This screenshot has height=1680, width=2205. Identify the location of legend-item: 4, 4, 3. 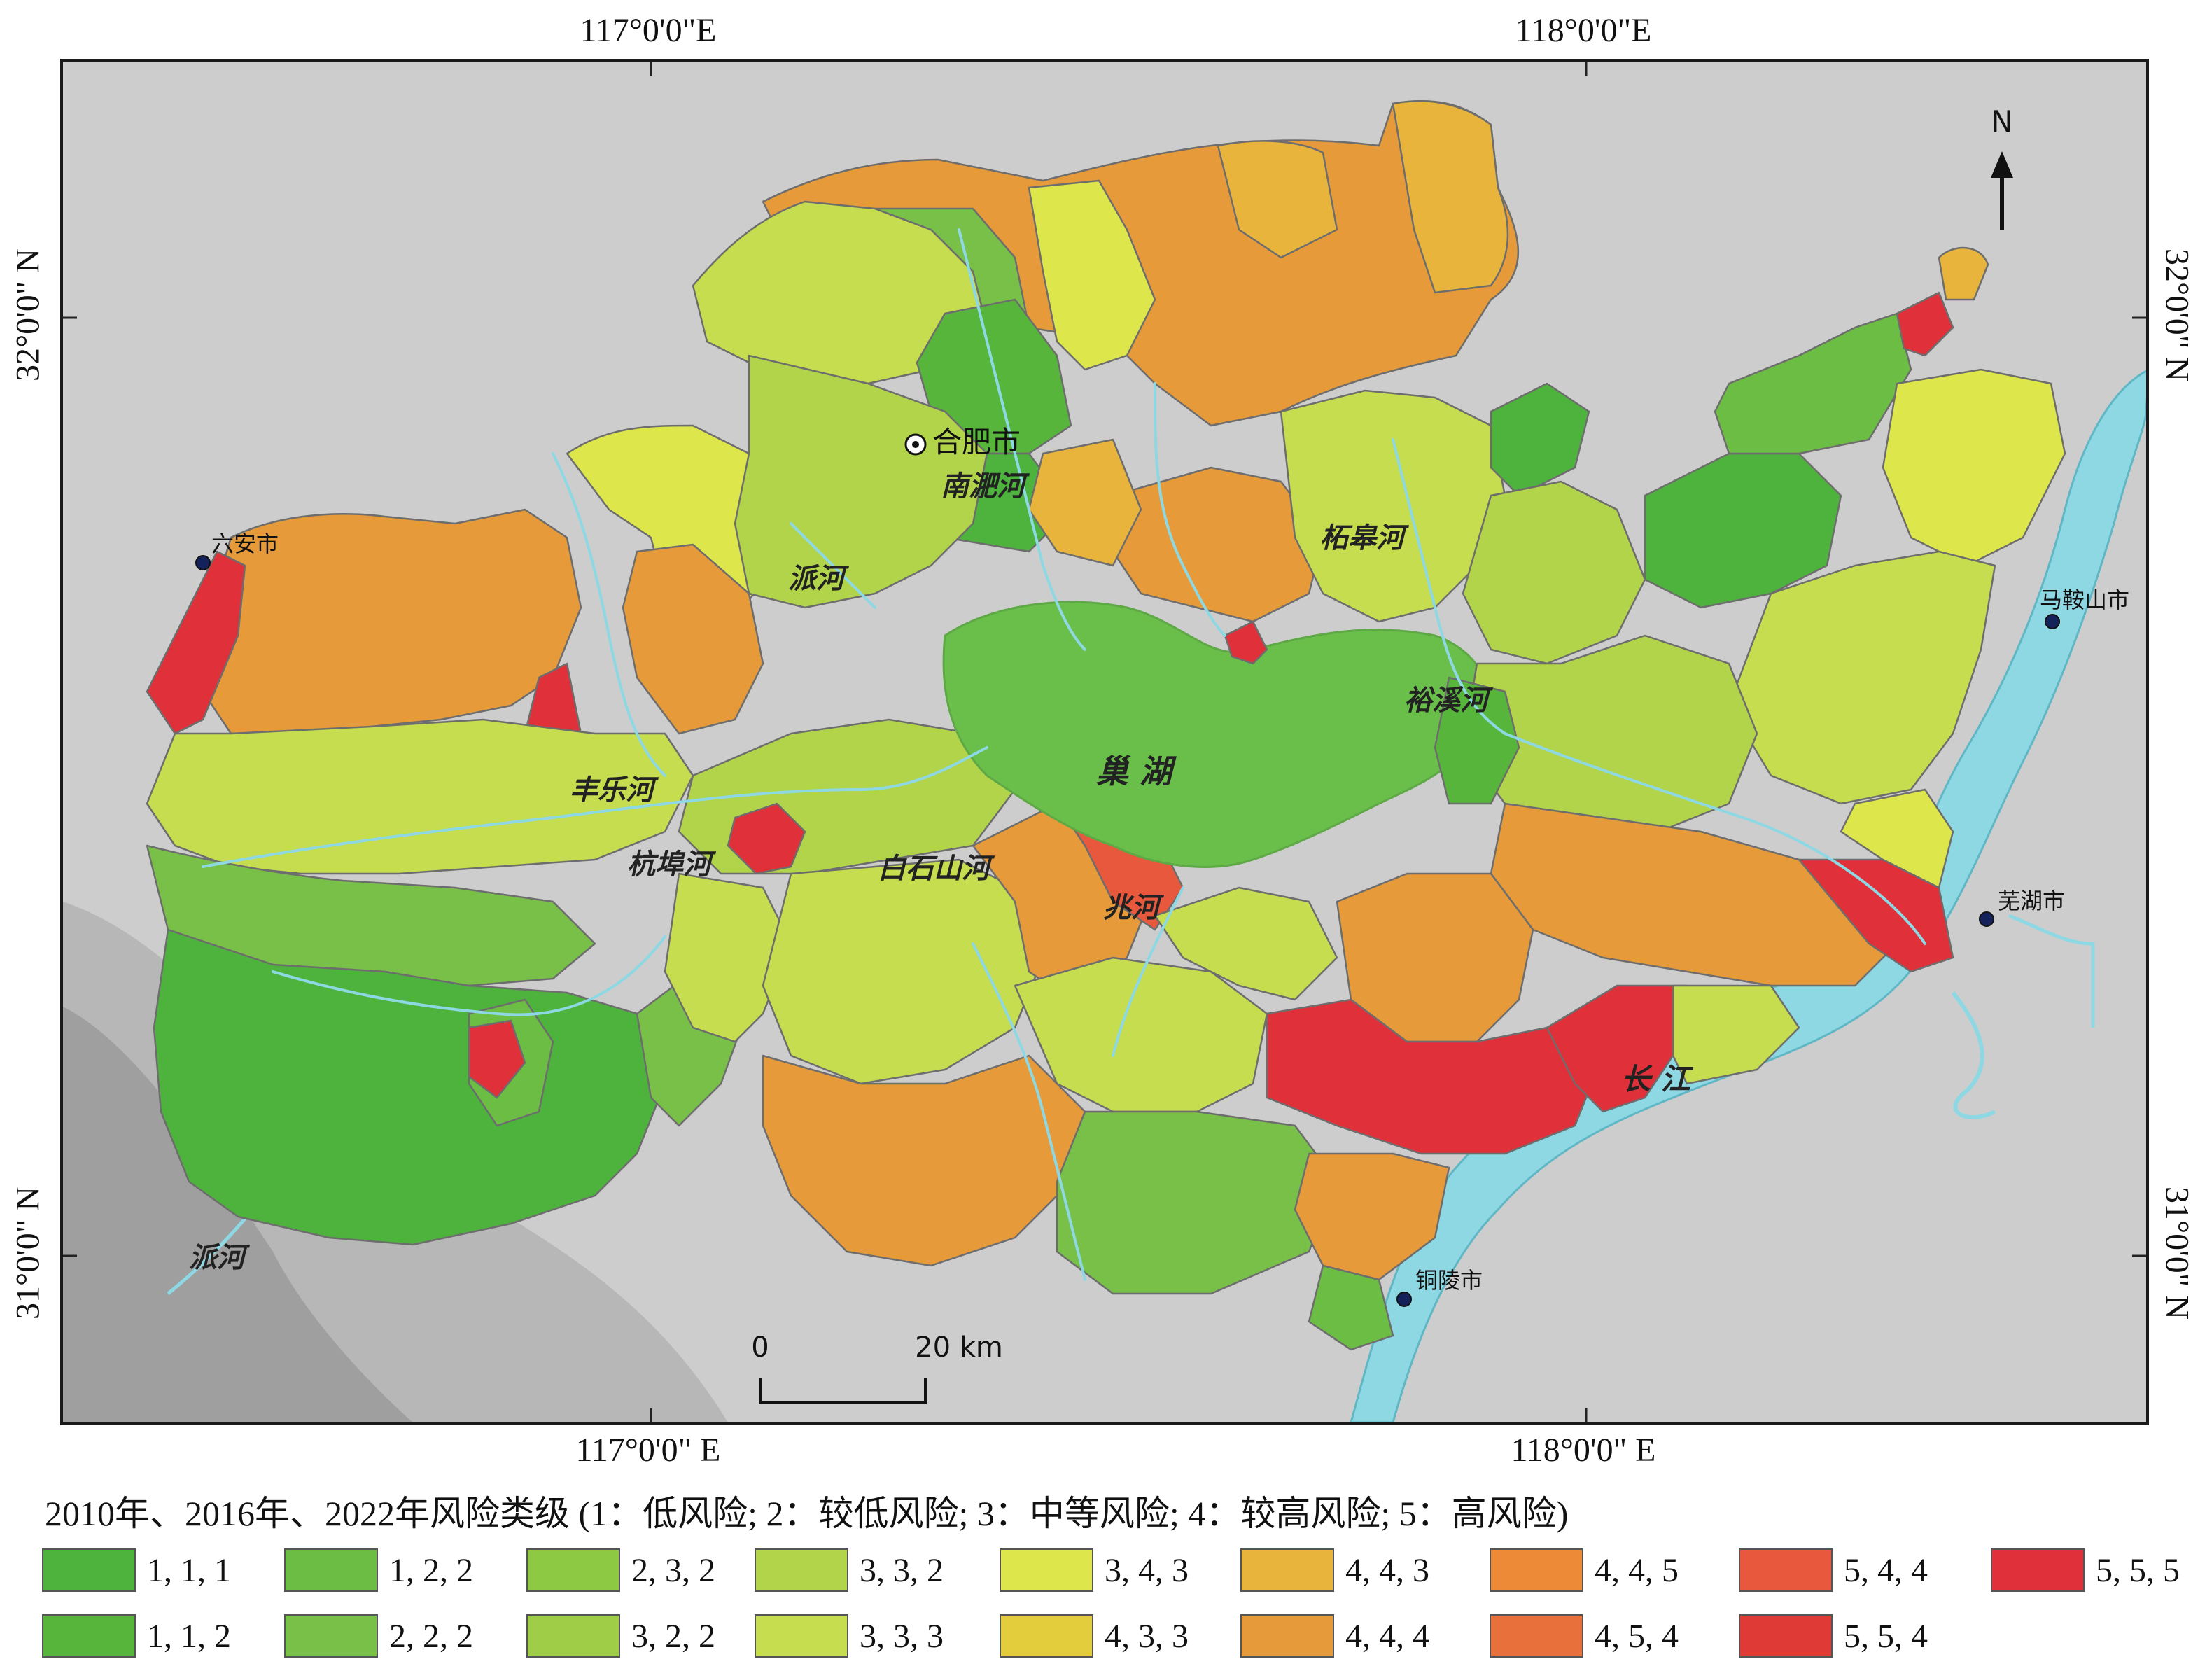
(1334, 1570).